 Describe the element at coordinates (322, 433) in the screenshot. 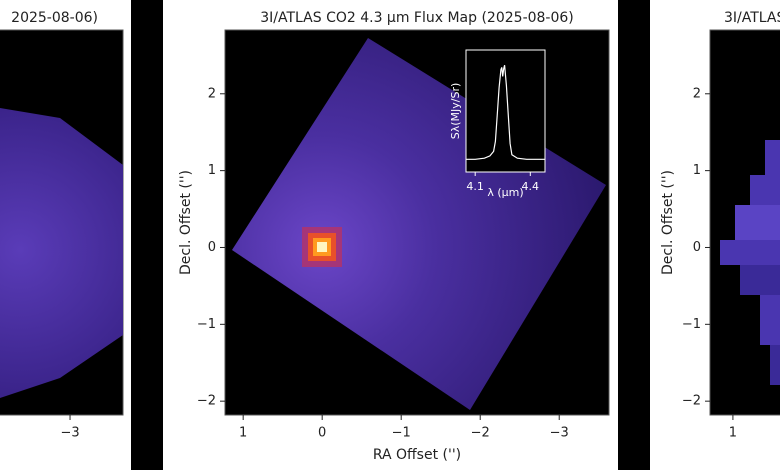

I see `x-tick-label: 0` at that location.